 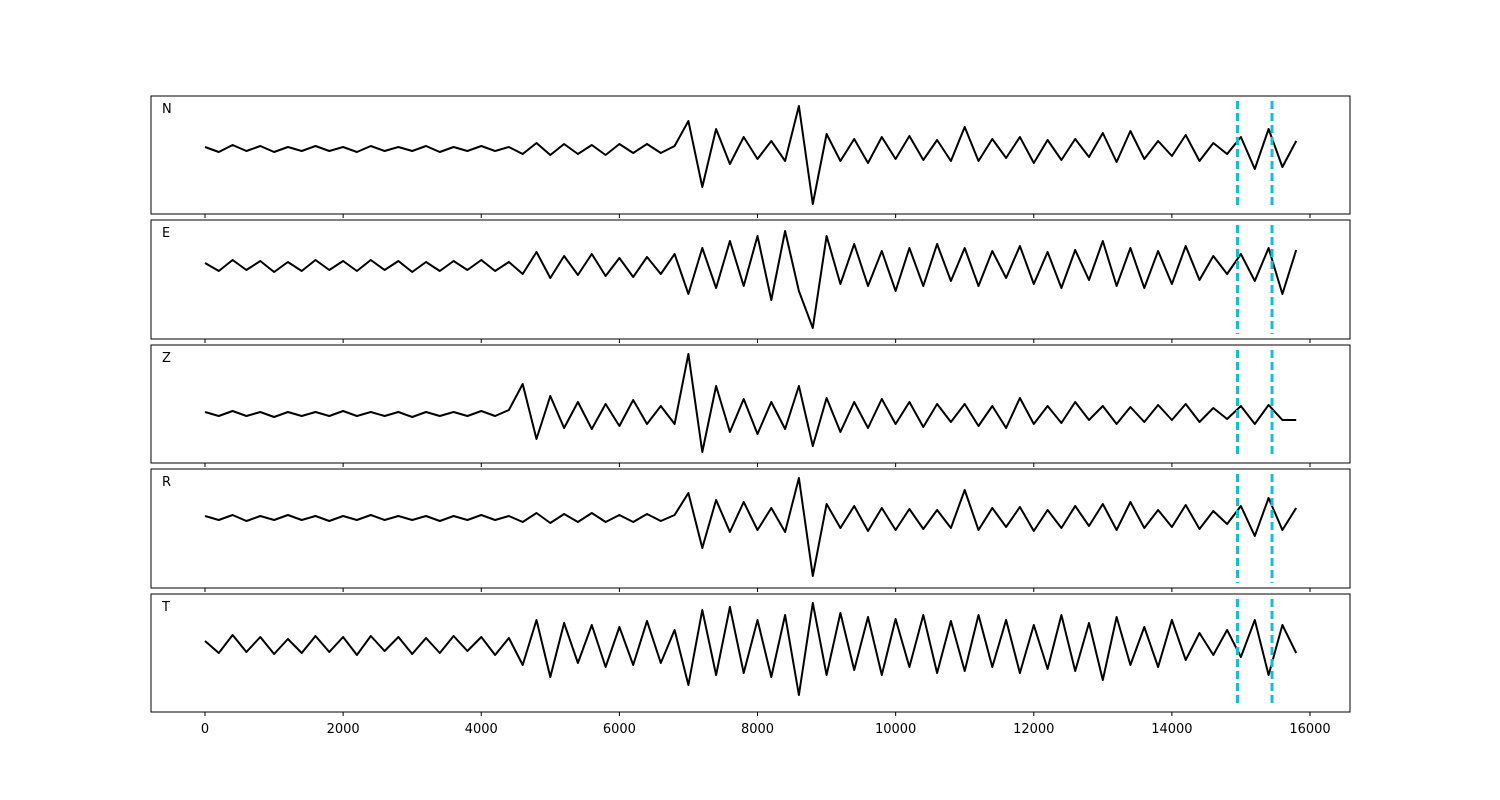 I want to click on panel-label: R, so click(x=166, y=482).